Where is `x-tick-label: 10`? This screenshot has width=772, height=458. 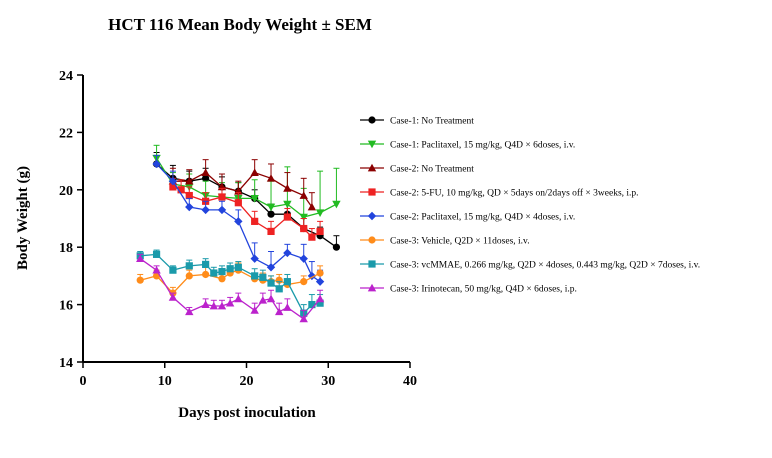 x-tick-label: 10 is located at coordinates (165, 381).